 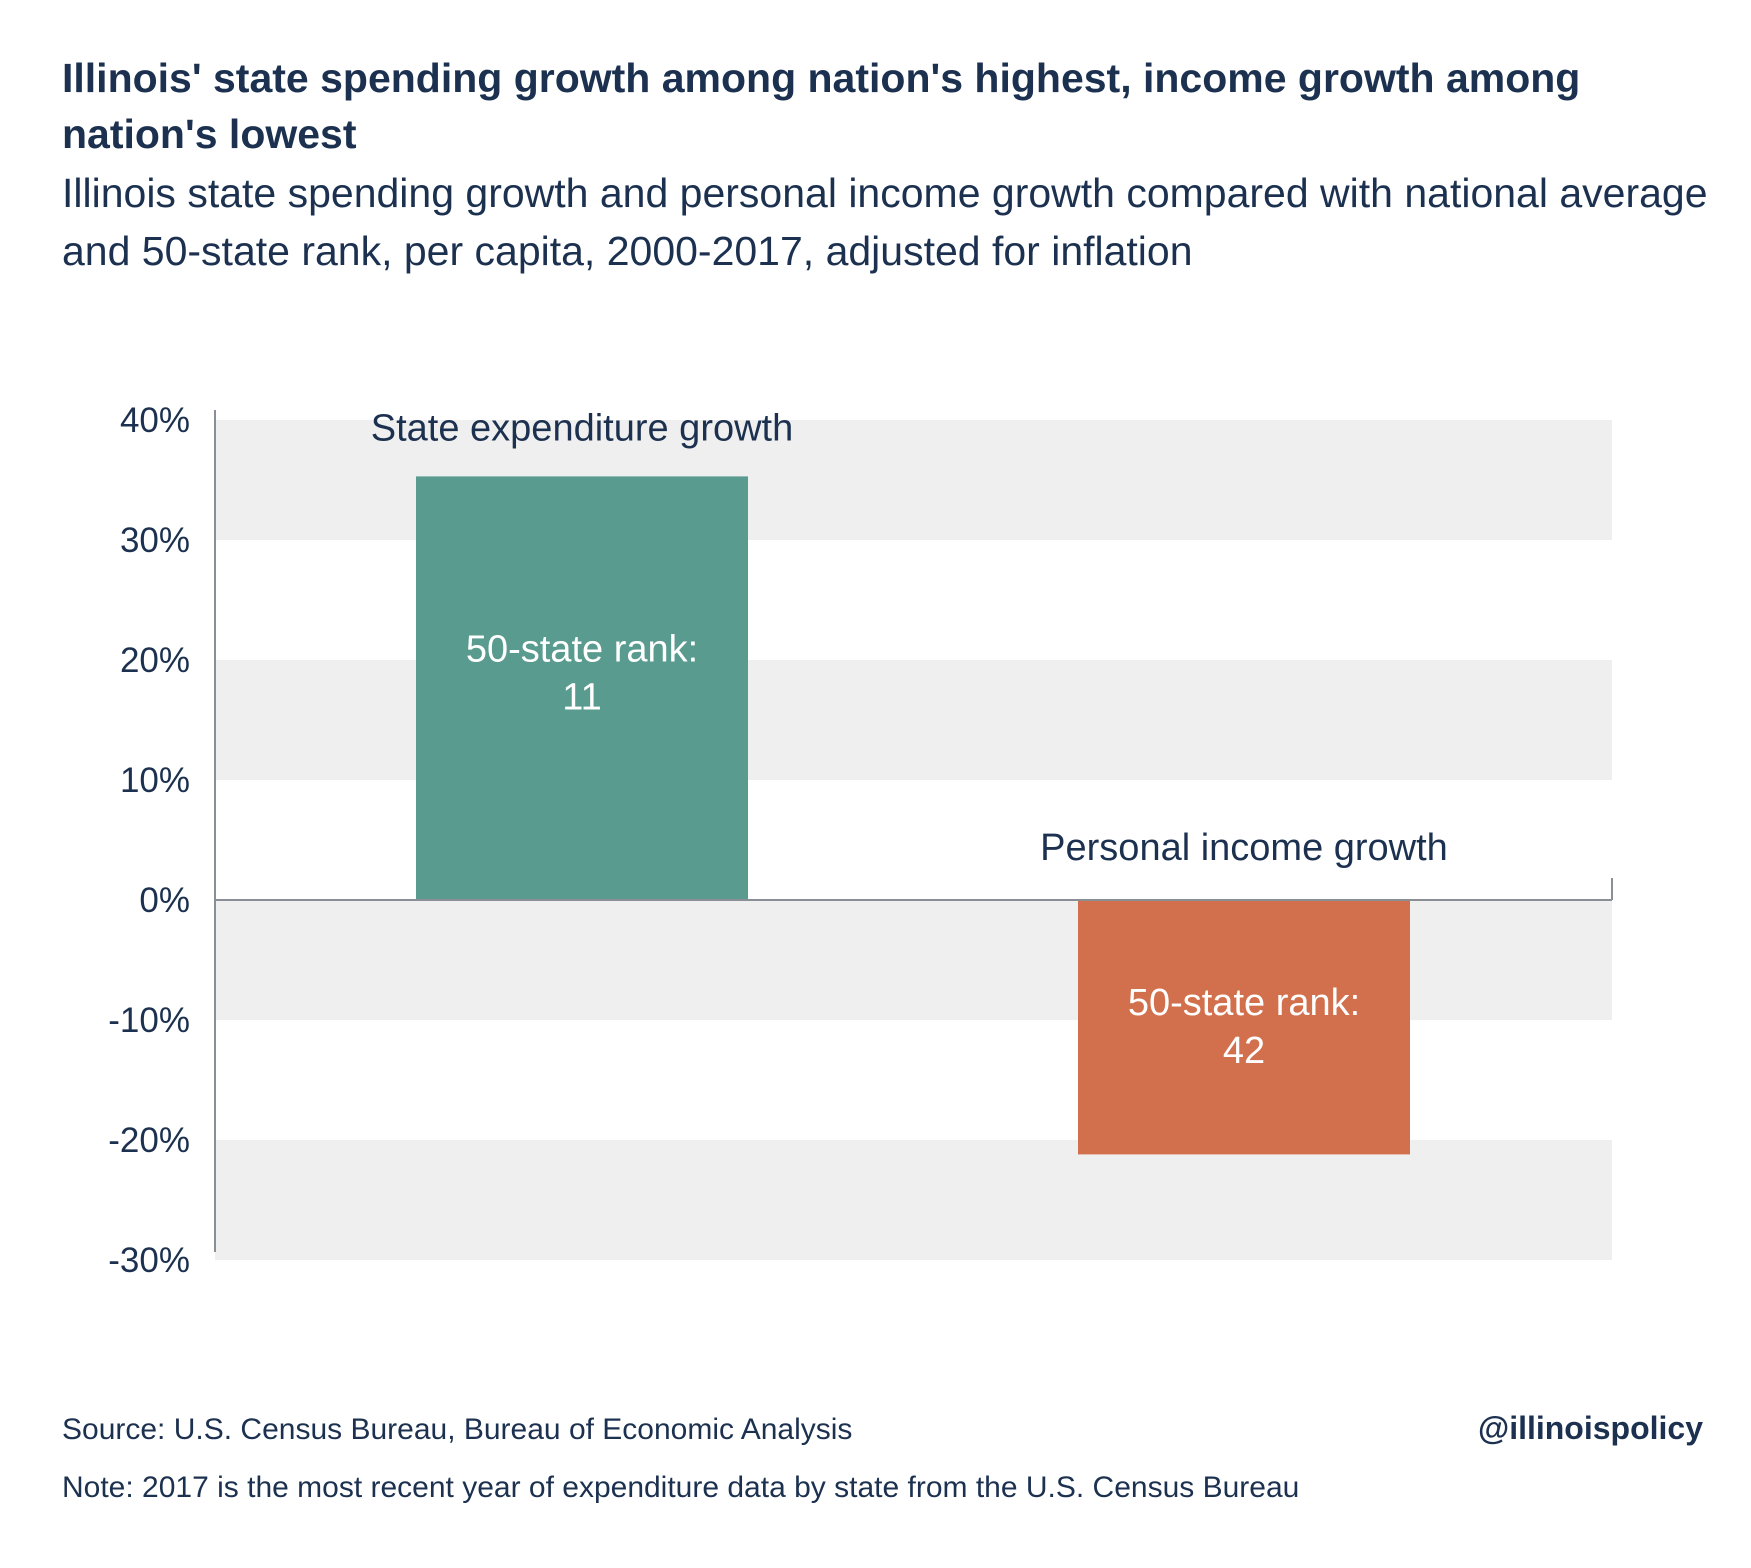 What do you see at coordinates (149, 1020) in the screenshot?
I see `y-tick-label: -10%` at bounding box center [149, 1020].